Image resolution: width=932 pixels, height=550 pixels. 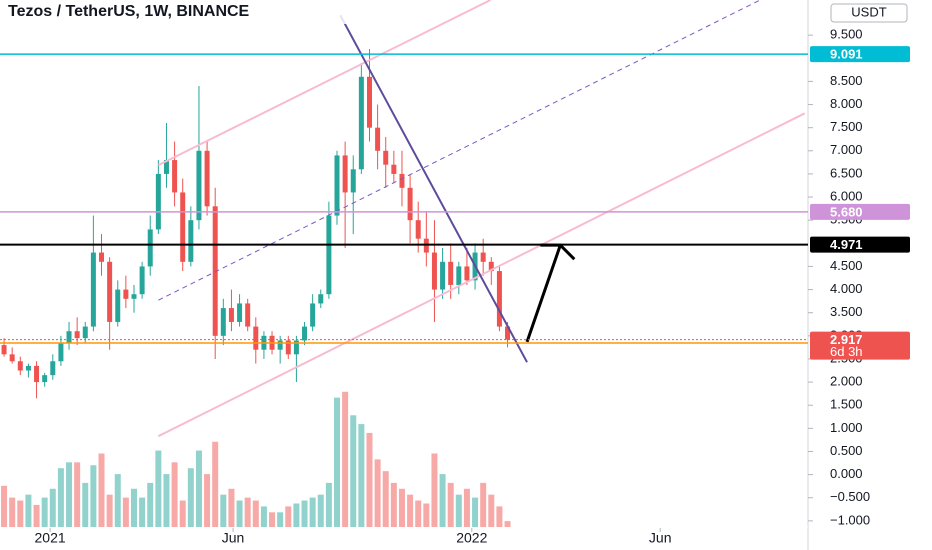 What do you see at coordinates (846, 244) in the screenshot?
I see `level-label: 4.971` at bounding box center [846, 244].